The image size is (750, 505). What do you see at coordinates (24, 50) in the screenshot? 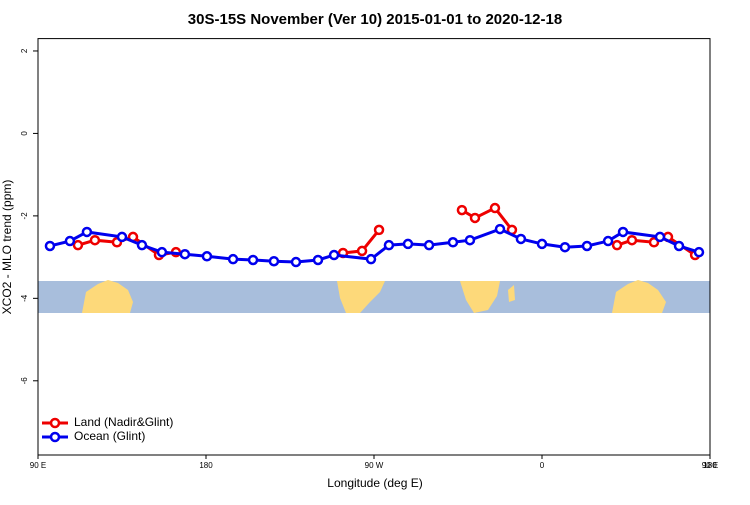
I see `y-tick-label: 2` at bounding box center [24, 50].